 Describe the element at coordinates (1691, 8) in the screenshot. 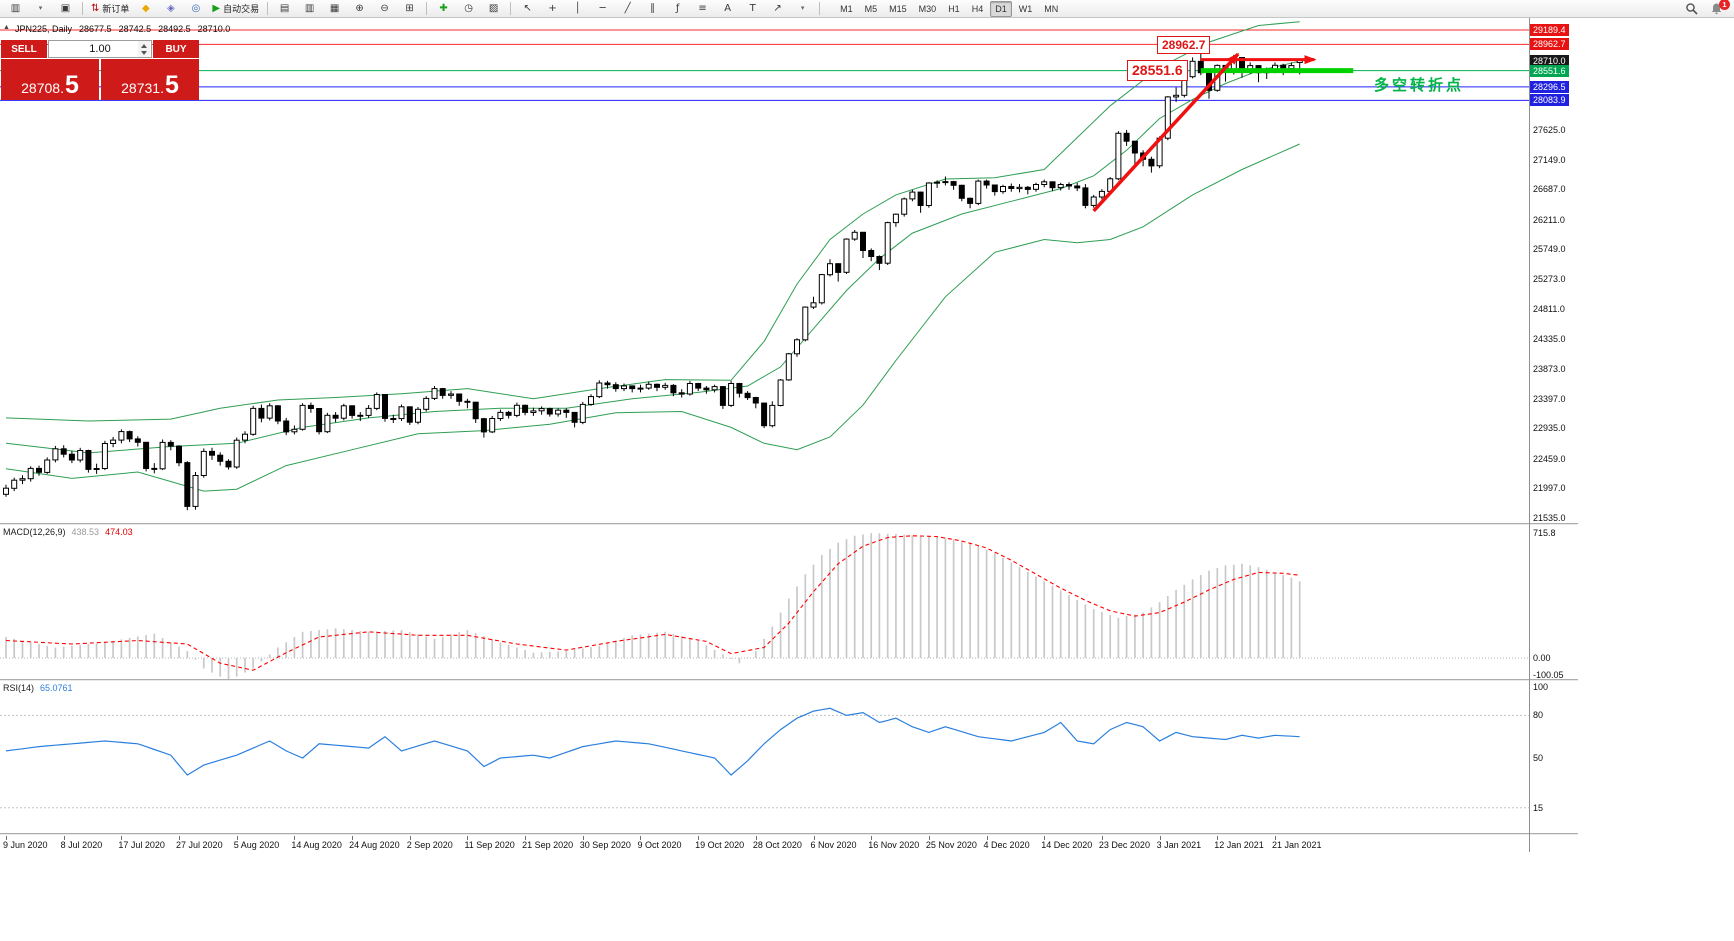

I see `search-button` at that location.